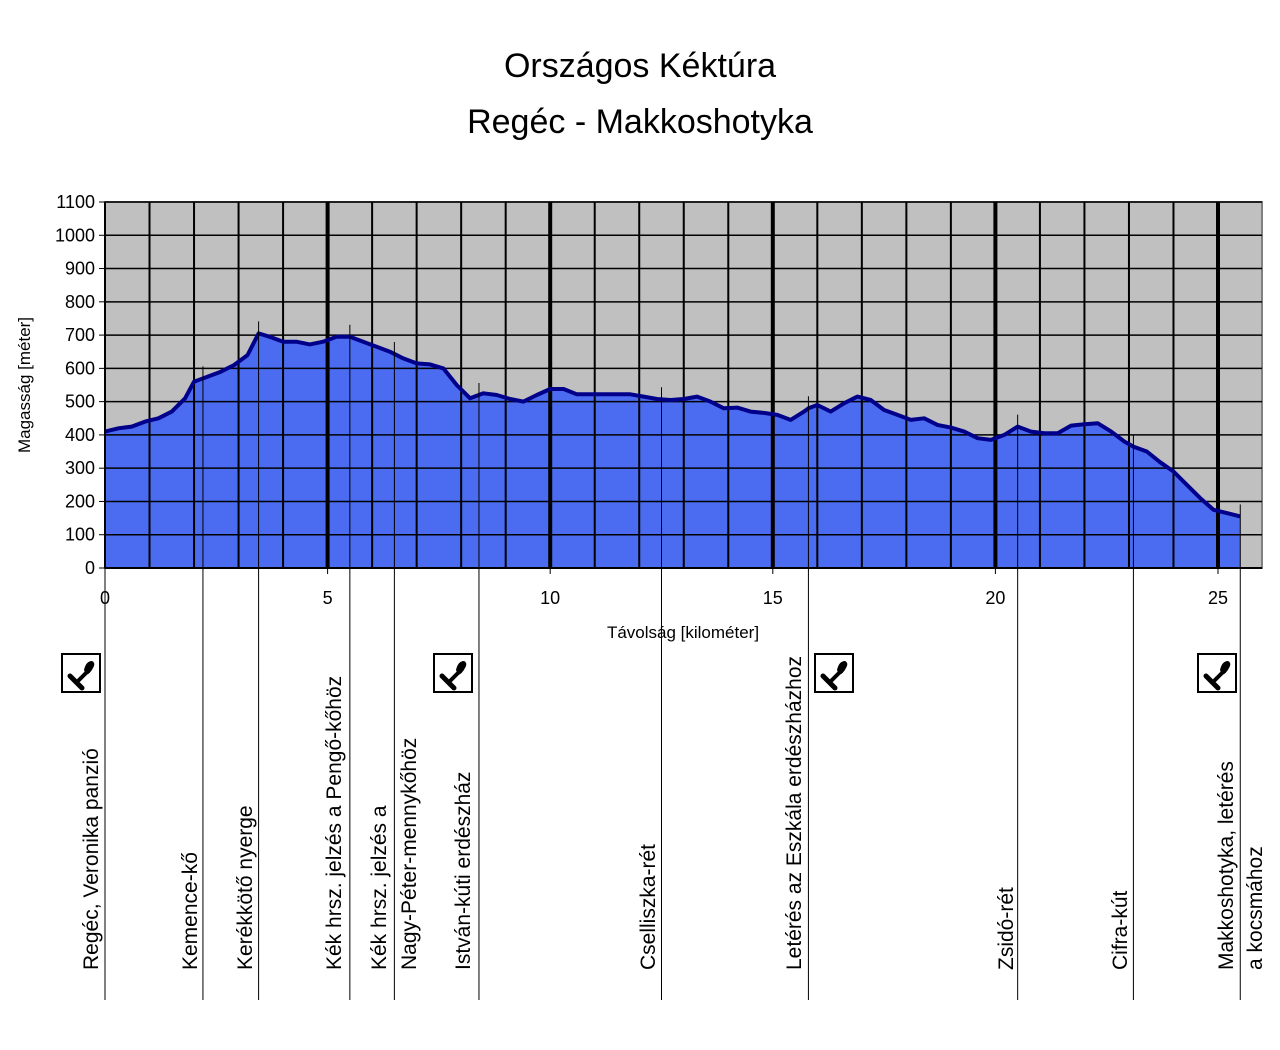  What do you see at coordinates (91, 859) in the screenshot?
I see `station-label: Regéc, Veronika panzió` at bounding box center [91, 859].